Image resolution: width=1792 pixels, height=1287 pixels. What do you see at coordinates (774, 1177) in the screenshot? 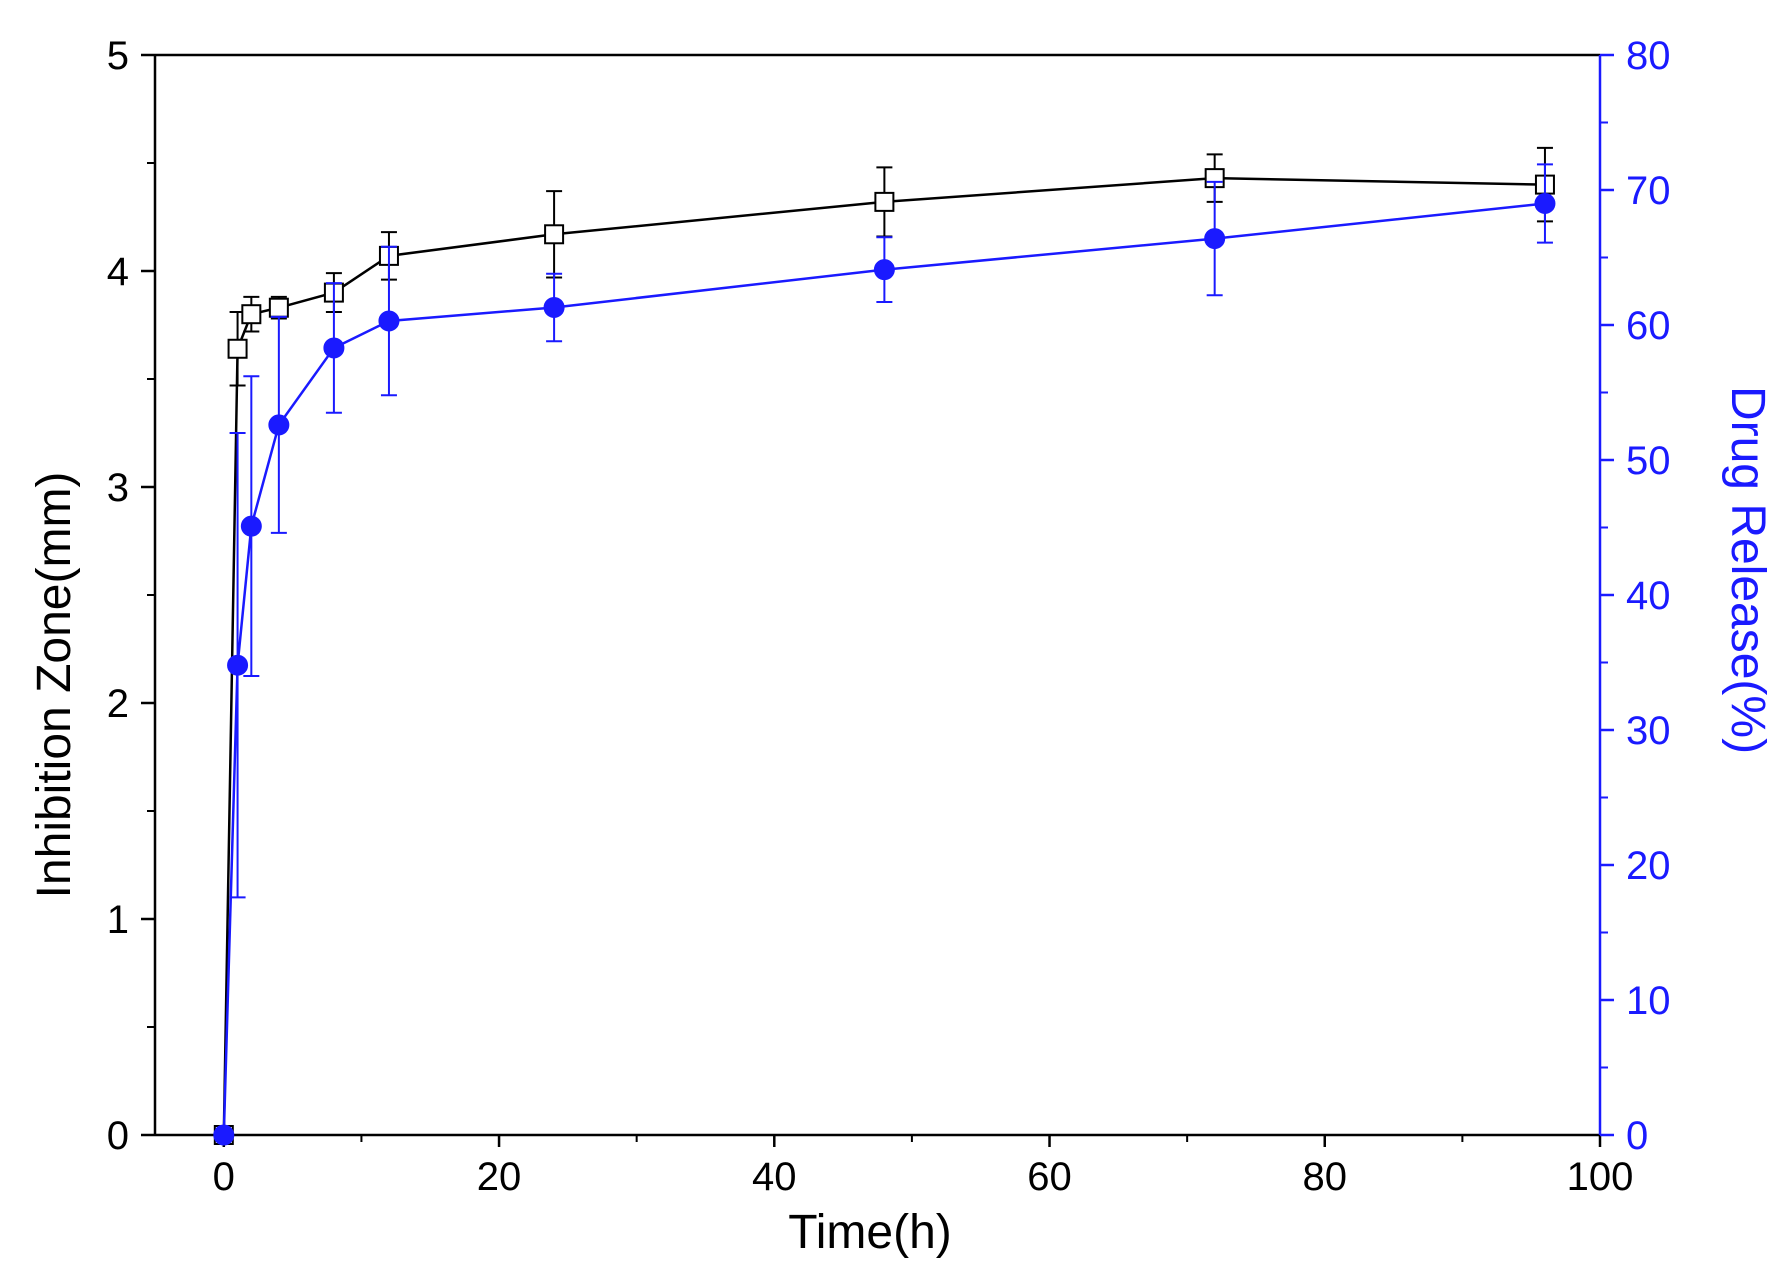
I see `x-tick-label: 40` at bounding box center [774, 1177].